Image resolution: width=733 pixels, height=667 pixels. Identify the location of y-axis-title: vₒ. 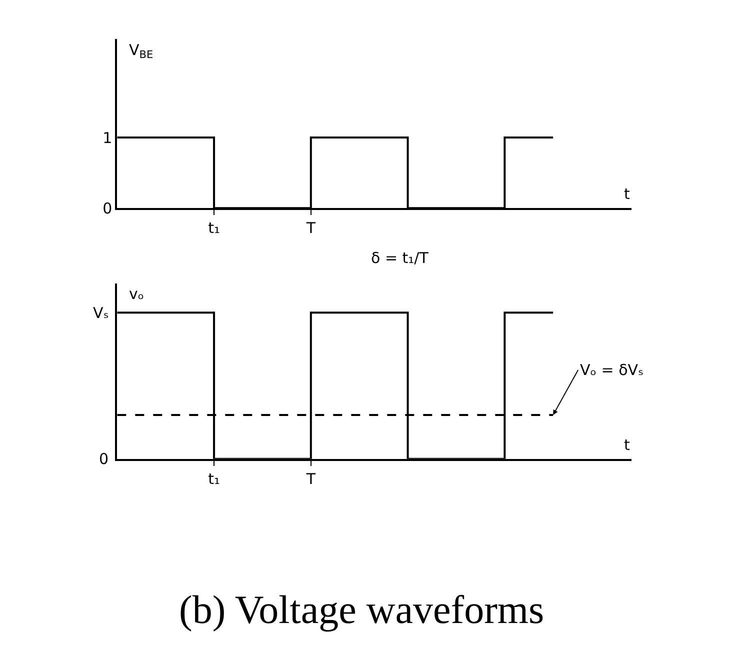
(136, 294).